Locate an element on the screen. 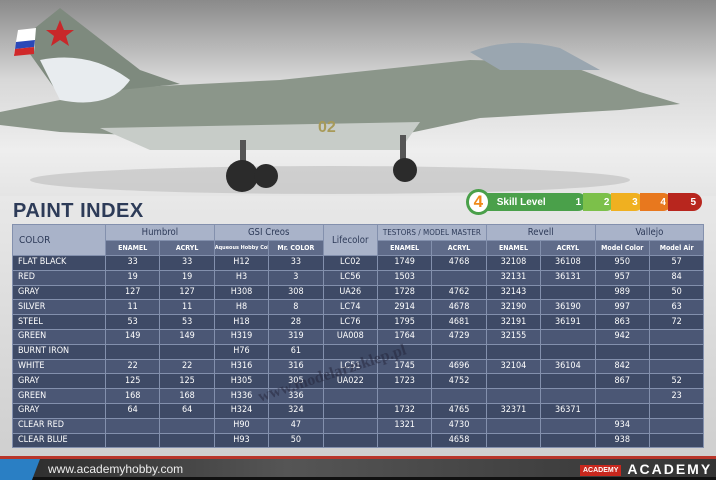 The height and width of the screenshot is (480, 716). paint-code-cell: 32371 is located at coordinates (513, 410).